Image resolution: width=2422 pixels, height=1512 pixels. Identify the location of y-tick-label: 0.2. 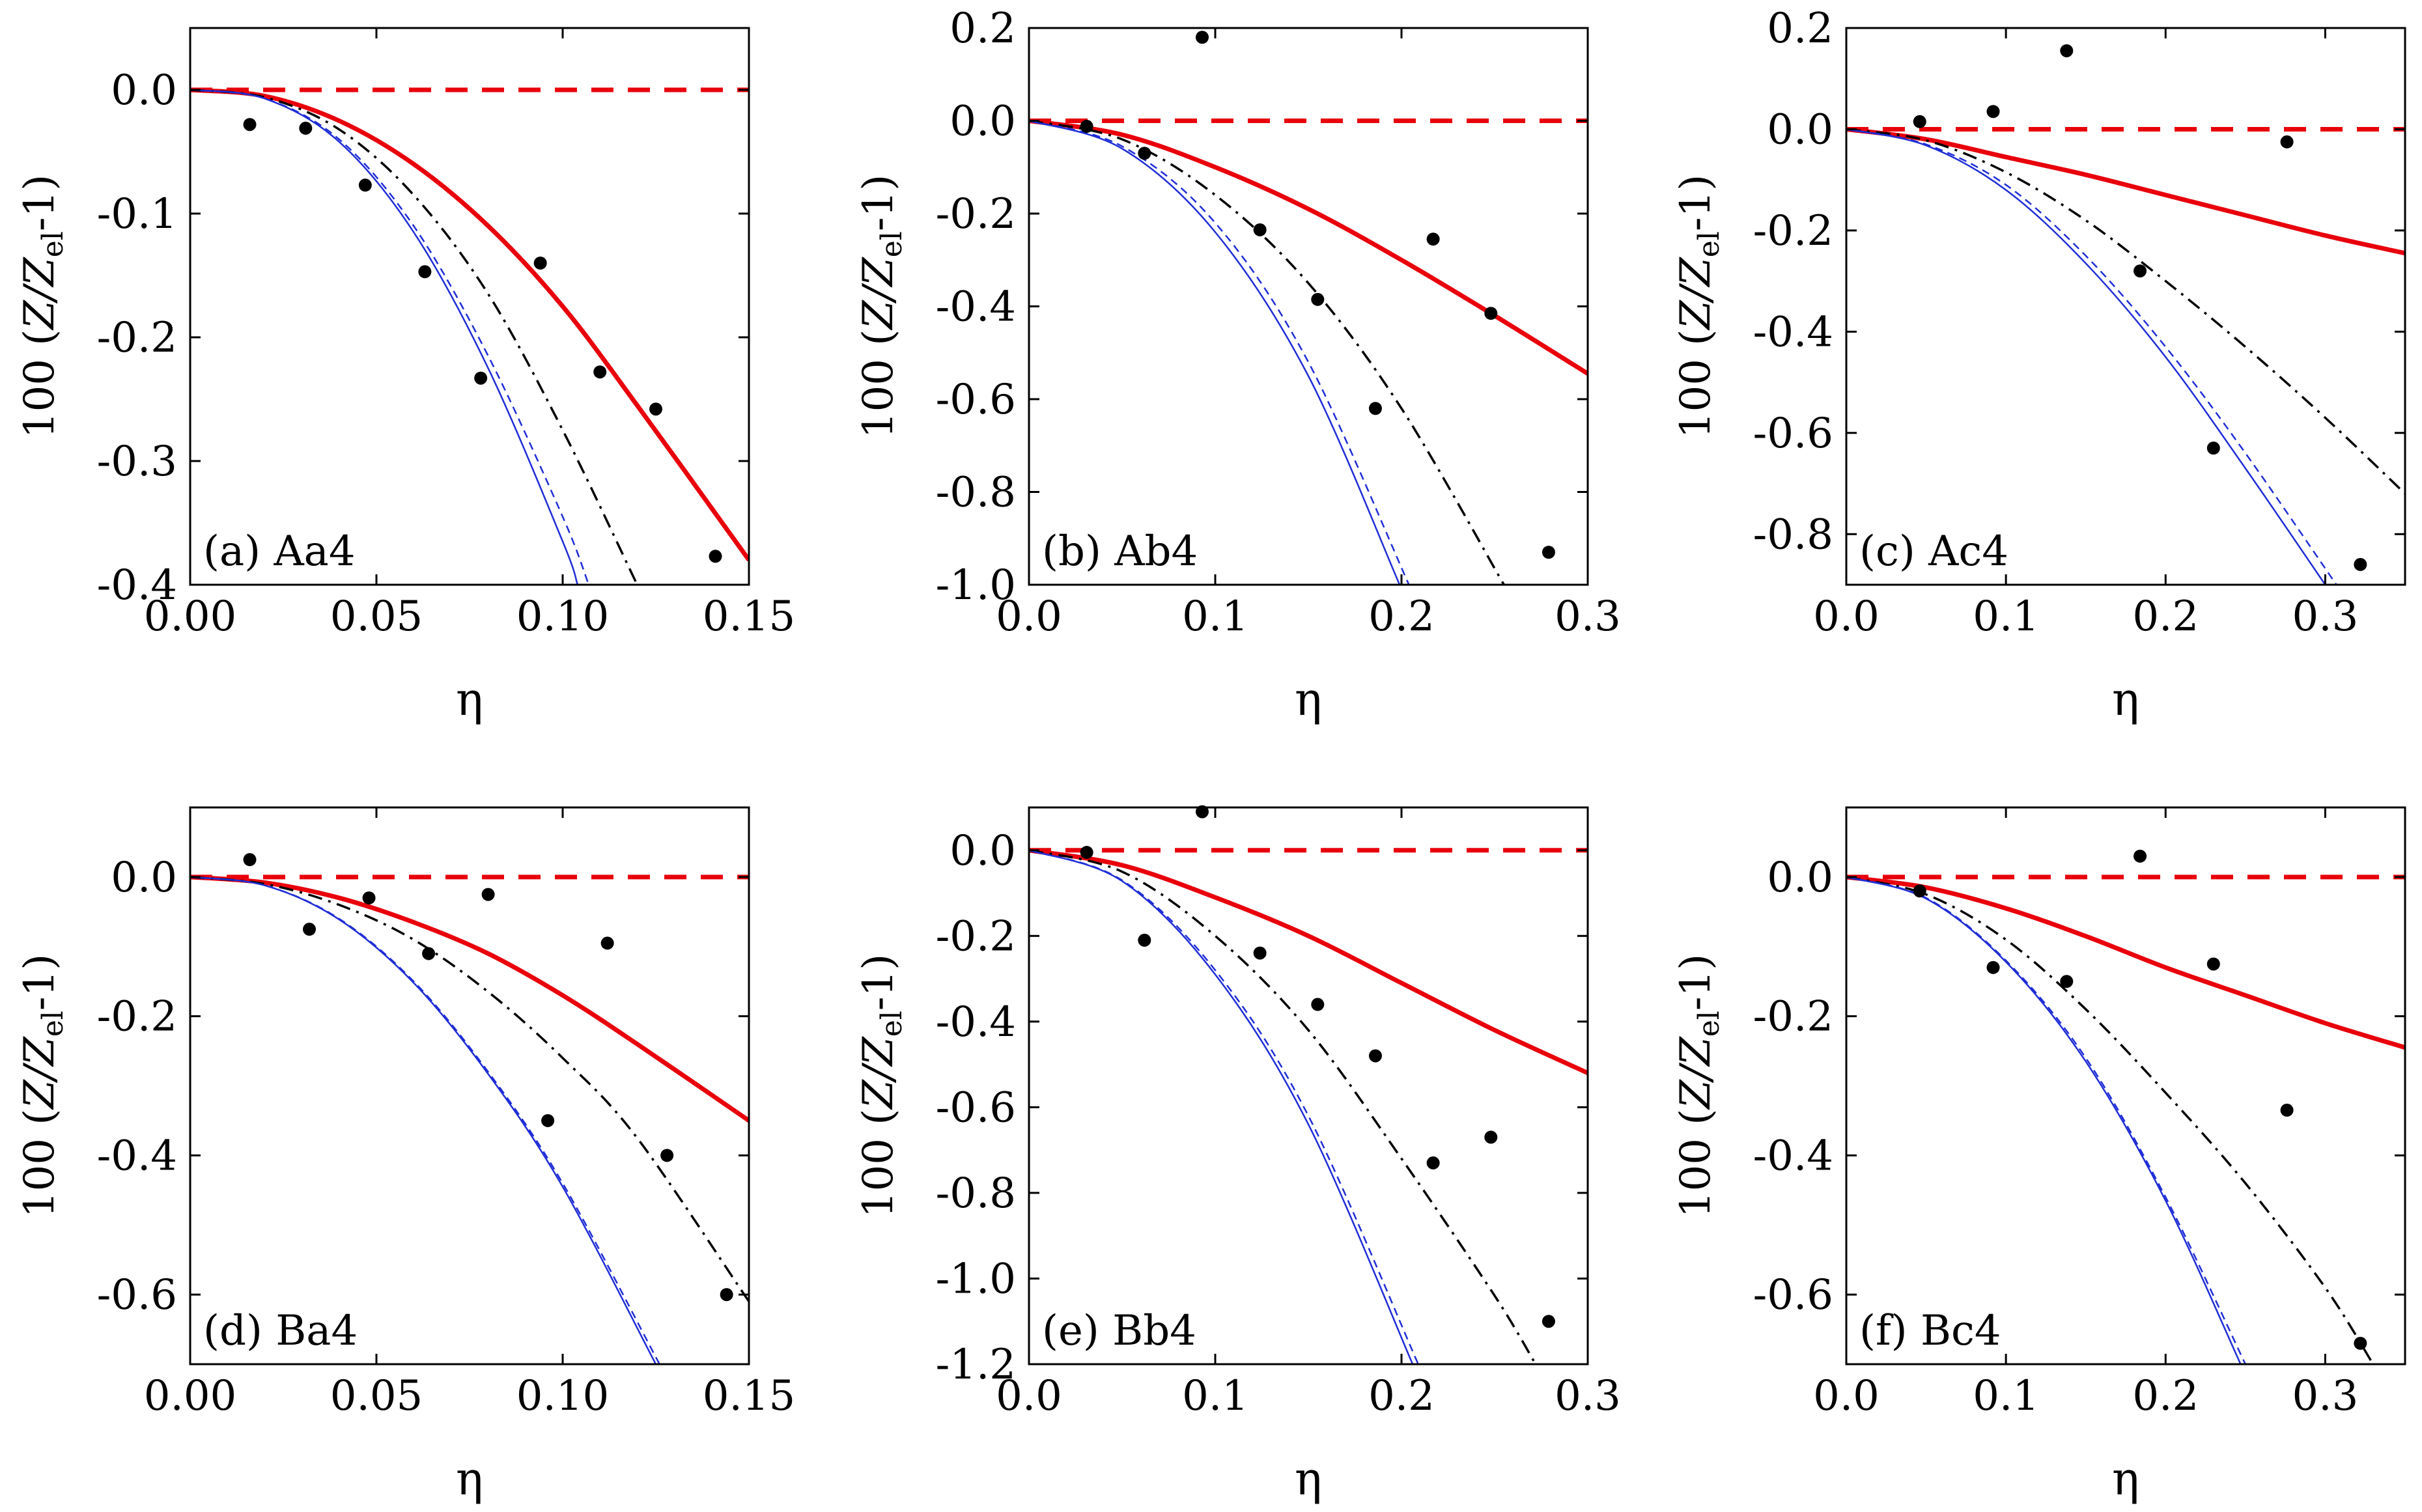
(983, 29).